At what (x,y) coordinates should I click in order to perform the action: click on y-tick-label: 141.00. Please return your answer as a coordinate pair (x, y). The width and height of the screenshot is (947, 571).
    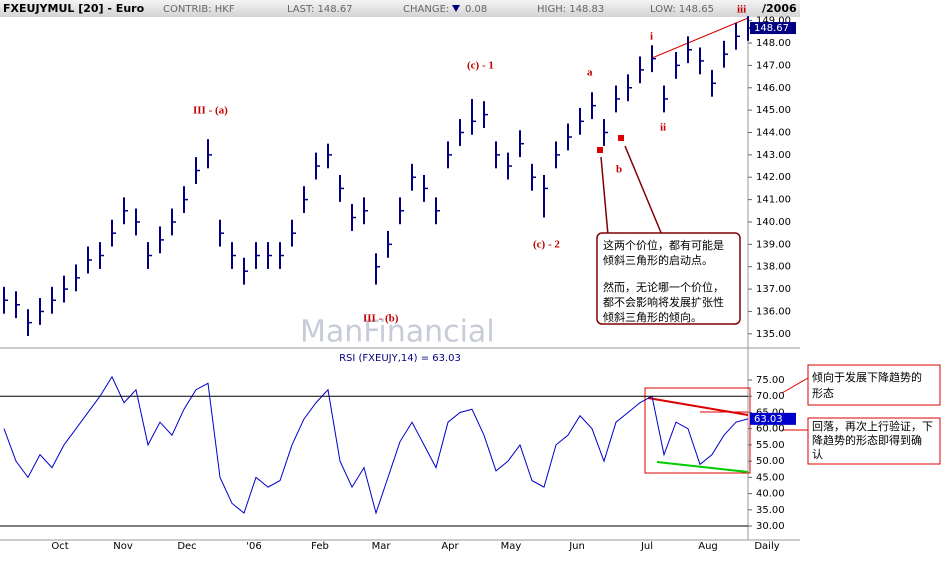
    Looking at the image, I should click on (773, 200).